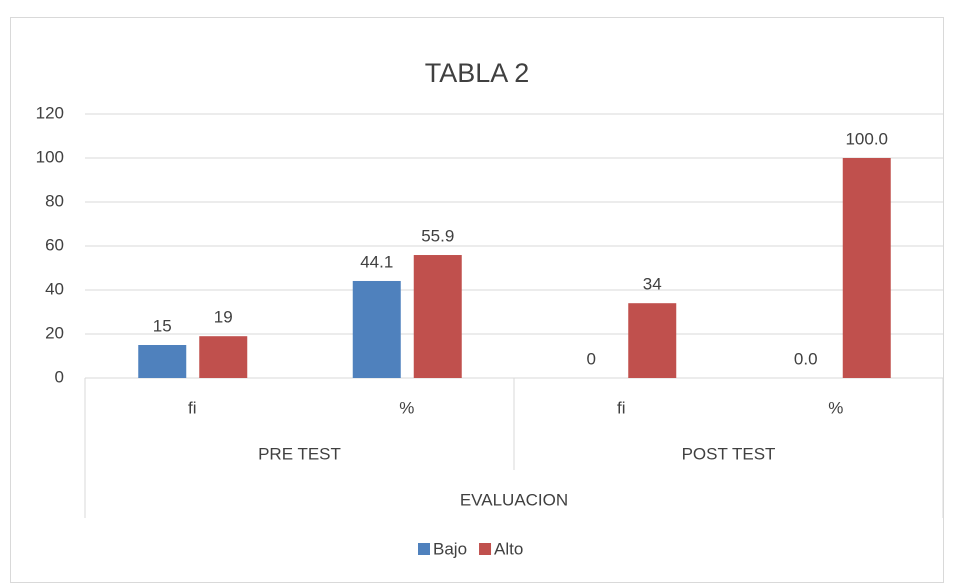 The height and width of the screenshot is (583, 954). I want to click on group-label: POST TEST, so click(729, 453).